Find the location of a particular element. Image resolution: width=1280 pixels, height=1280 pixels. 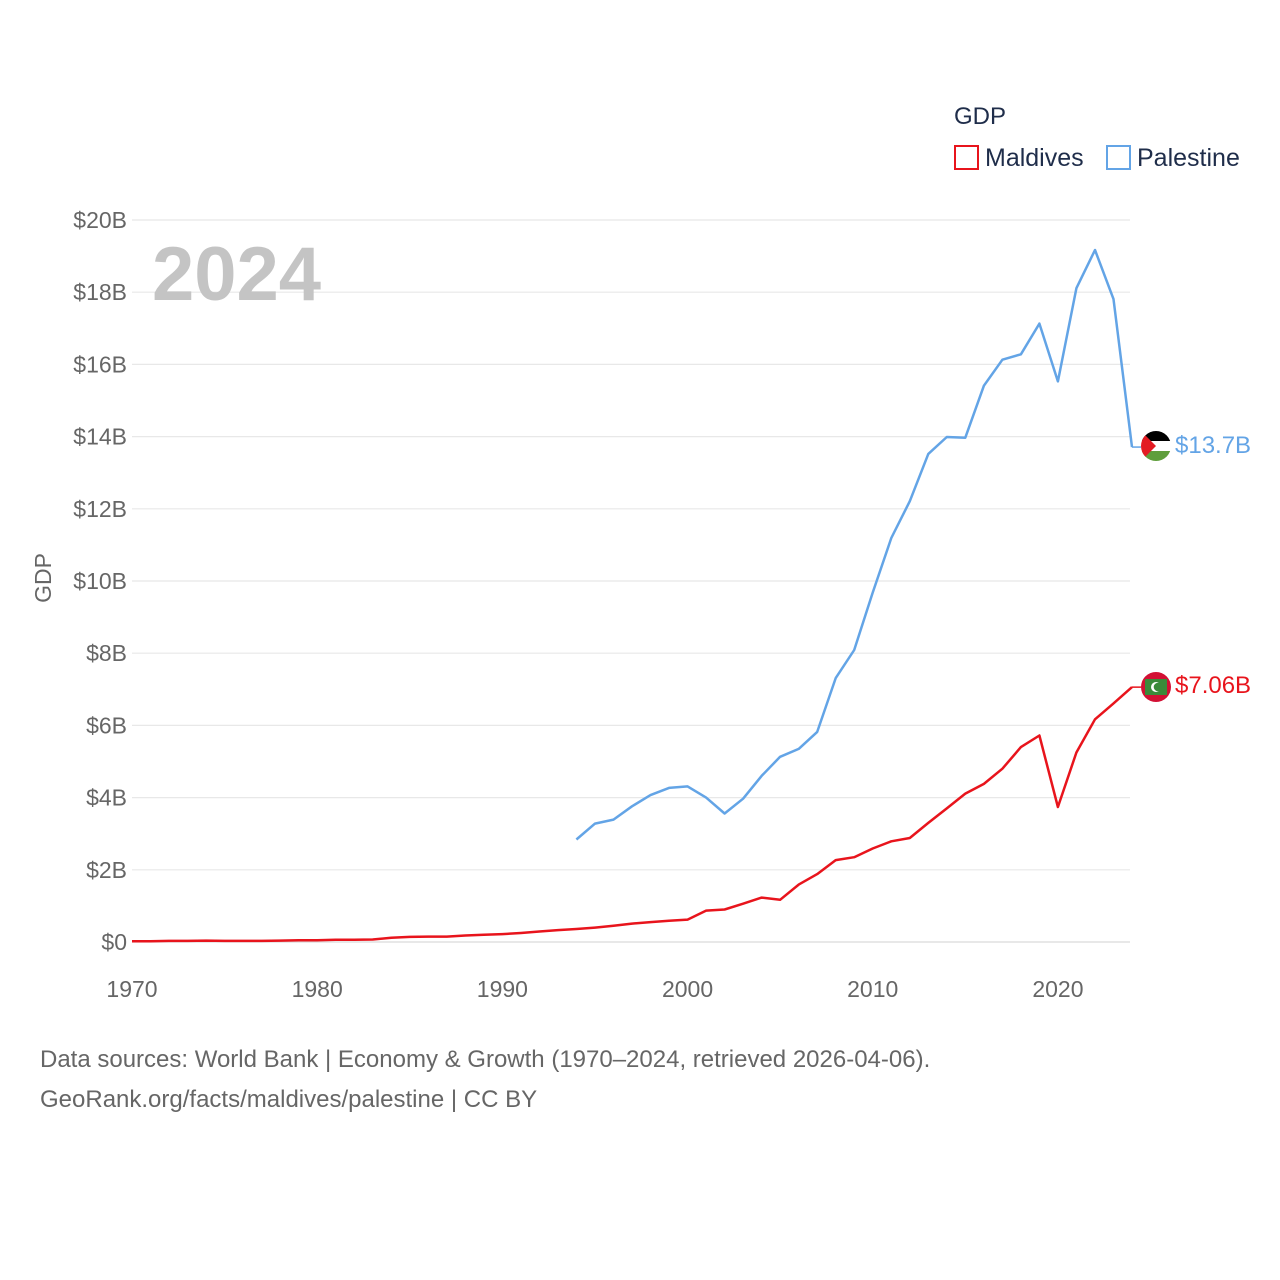

y-tick-label: $2B is located at coordinates (106, 870).